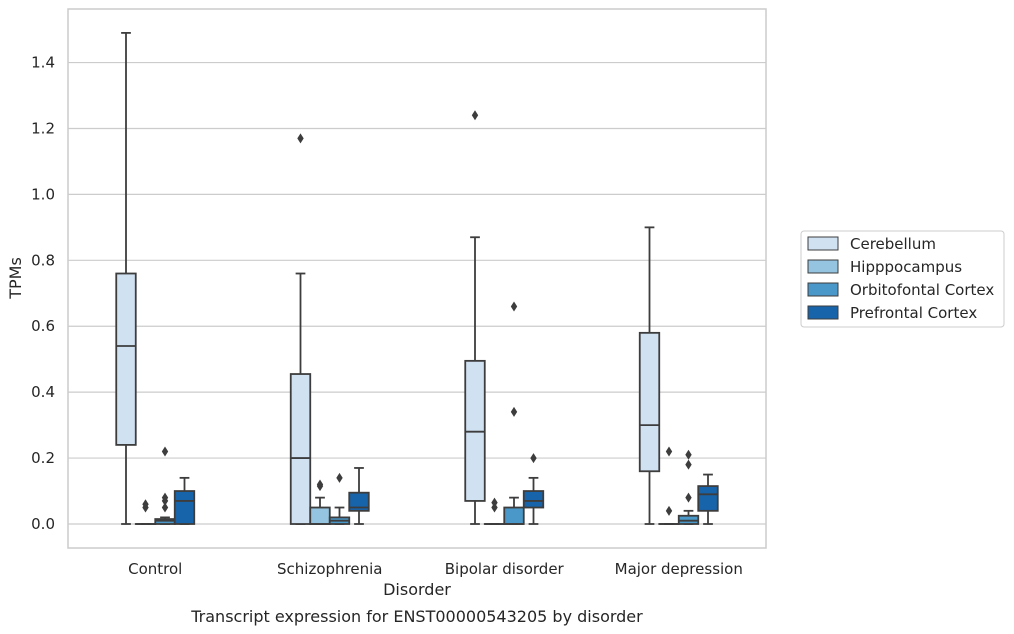 This screenshot has width=1014, height=634. I want to click on x-axis-label: Disorder, so click(417, 589).